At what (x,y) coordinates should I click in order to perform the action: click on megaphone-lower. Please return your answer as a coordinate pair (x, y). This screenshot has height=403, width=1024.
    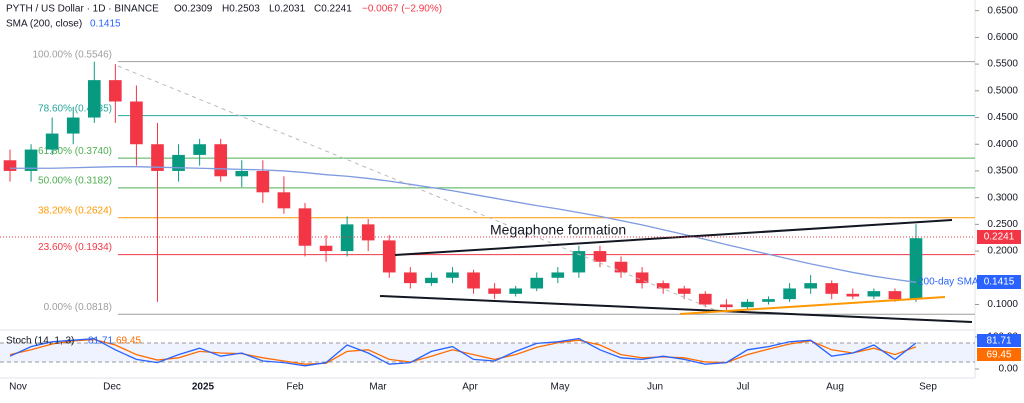
    Looking at the image, I should click on (676, 309).